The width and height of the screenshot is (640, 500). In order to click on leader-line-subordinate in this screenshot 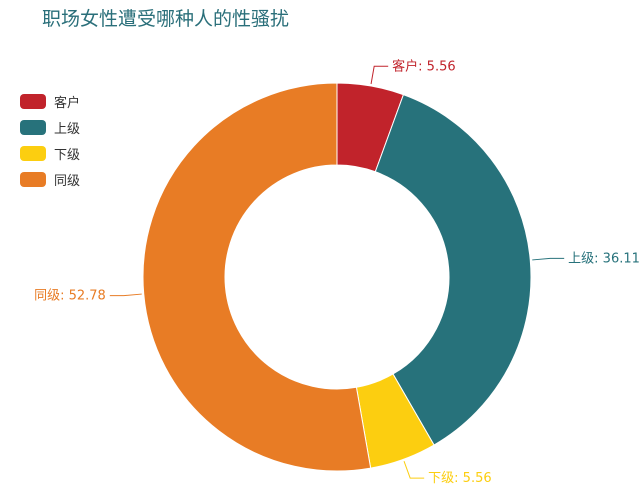, I will do `click(414, 470)`.